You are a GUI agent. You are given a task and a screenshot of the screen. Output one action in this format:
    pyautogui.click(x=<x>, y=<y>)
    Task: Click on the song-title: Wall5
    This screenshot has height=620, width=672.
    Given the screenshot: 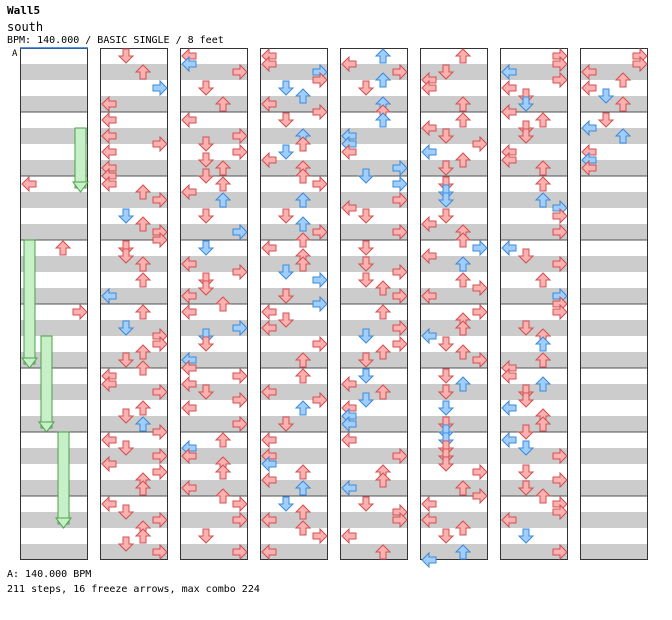 What is the action you would take?
    pyautogui.click(x=24, y=10)
    